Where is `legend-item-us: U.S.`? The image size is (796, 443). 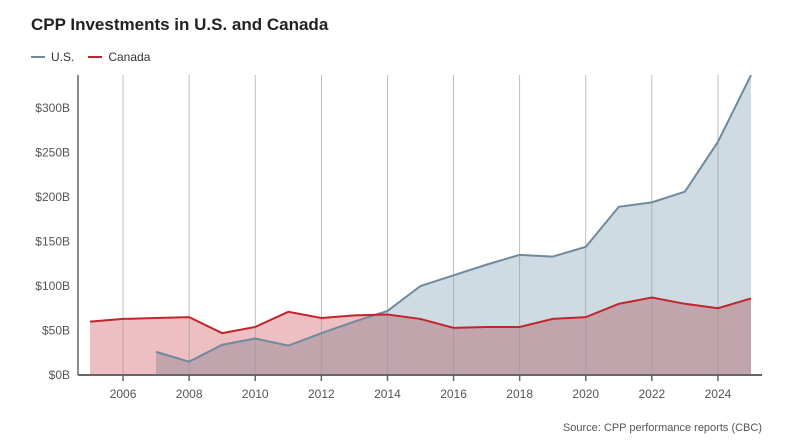 legend-item-us: U.S. is located at coordinates (52, 57).